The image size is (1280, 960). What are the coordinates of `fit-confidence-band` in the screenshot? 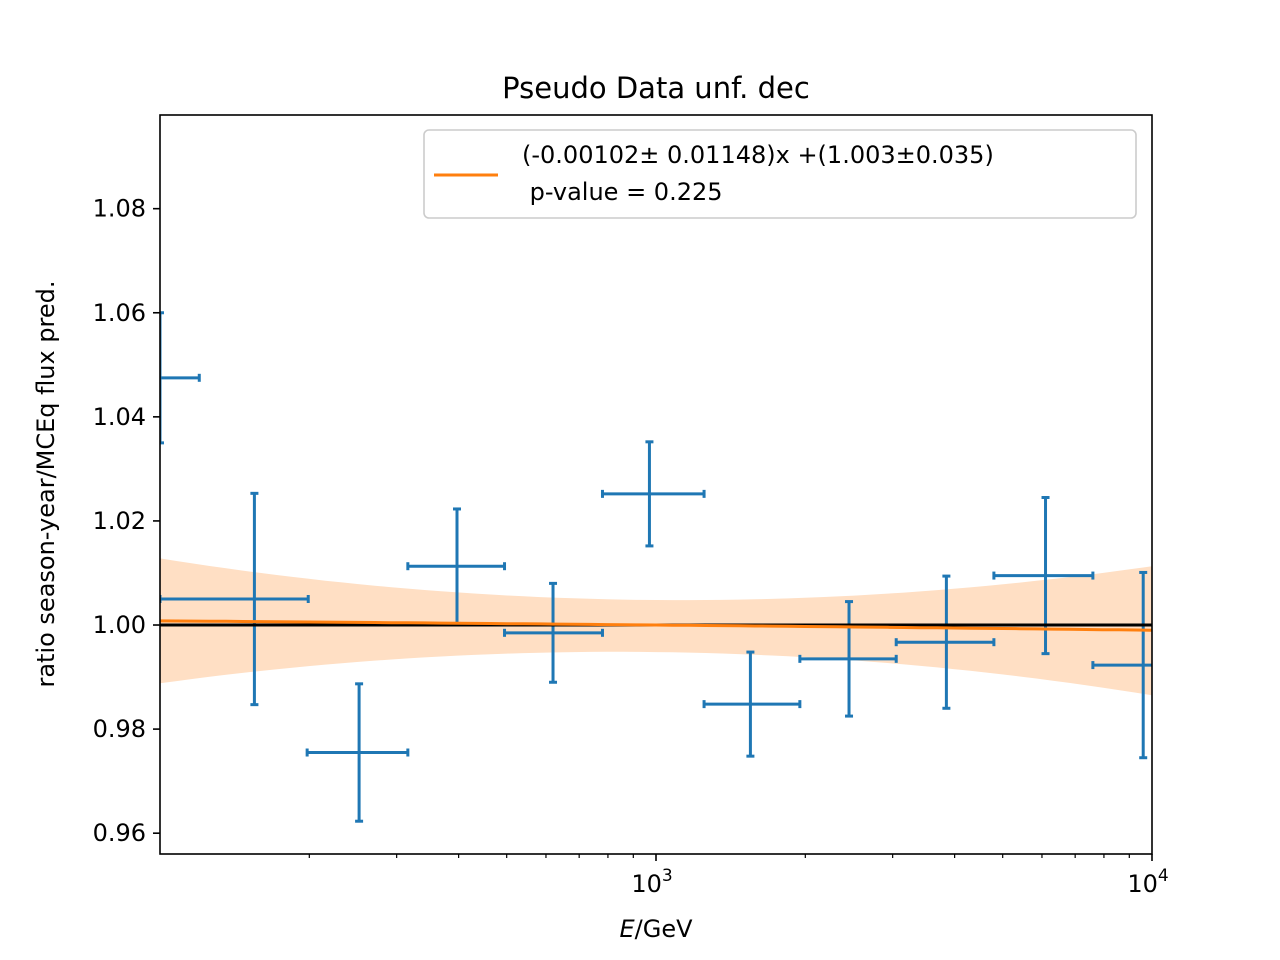 It's located at (656, 627).